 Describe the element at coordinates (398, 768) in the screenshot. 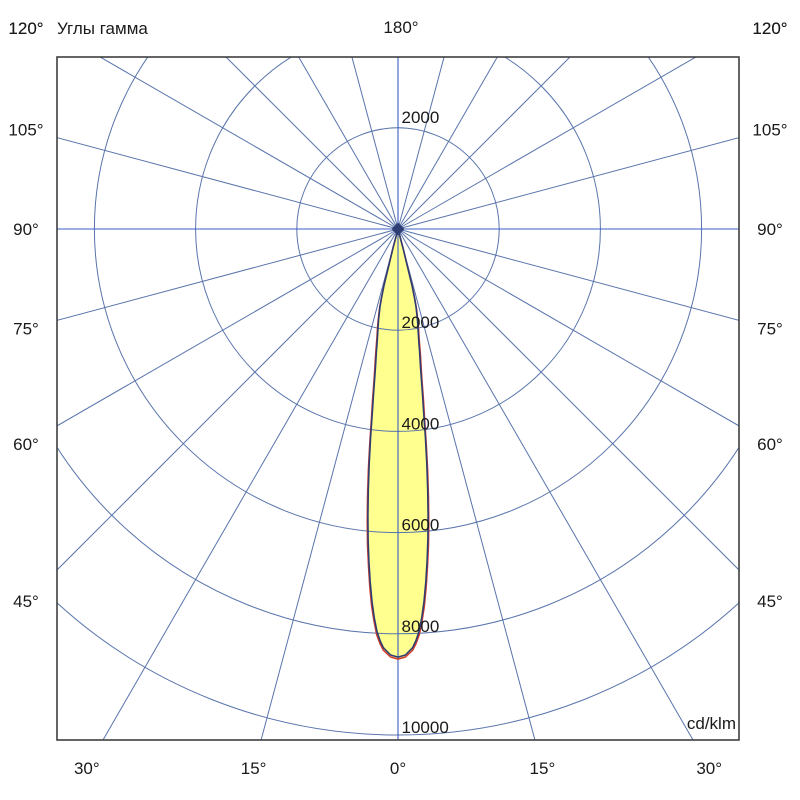

I see `gamma-label-bottom: 0°` at that location.